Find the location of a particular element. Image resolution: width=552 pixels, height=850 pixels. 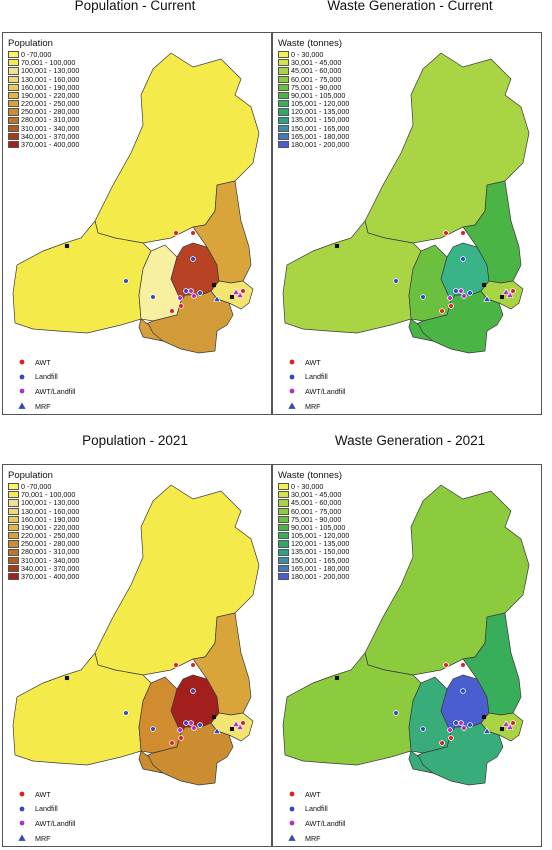

legend-label: 120,001 - 135,000 is located at coordinates (320, 112).